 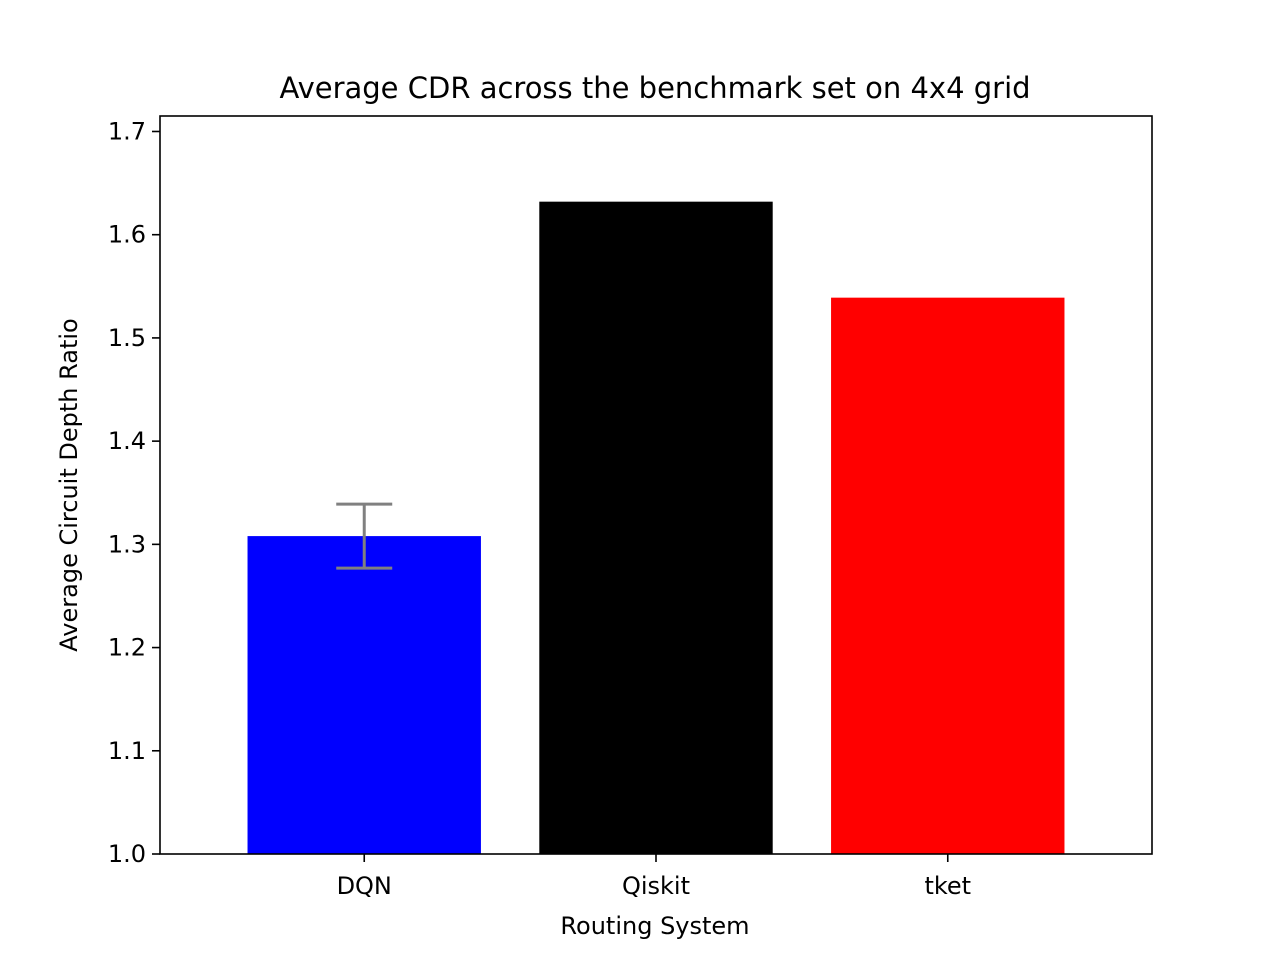 I want to click on bar-dqn, so click(x=364, y=695).